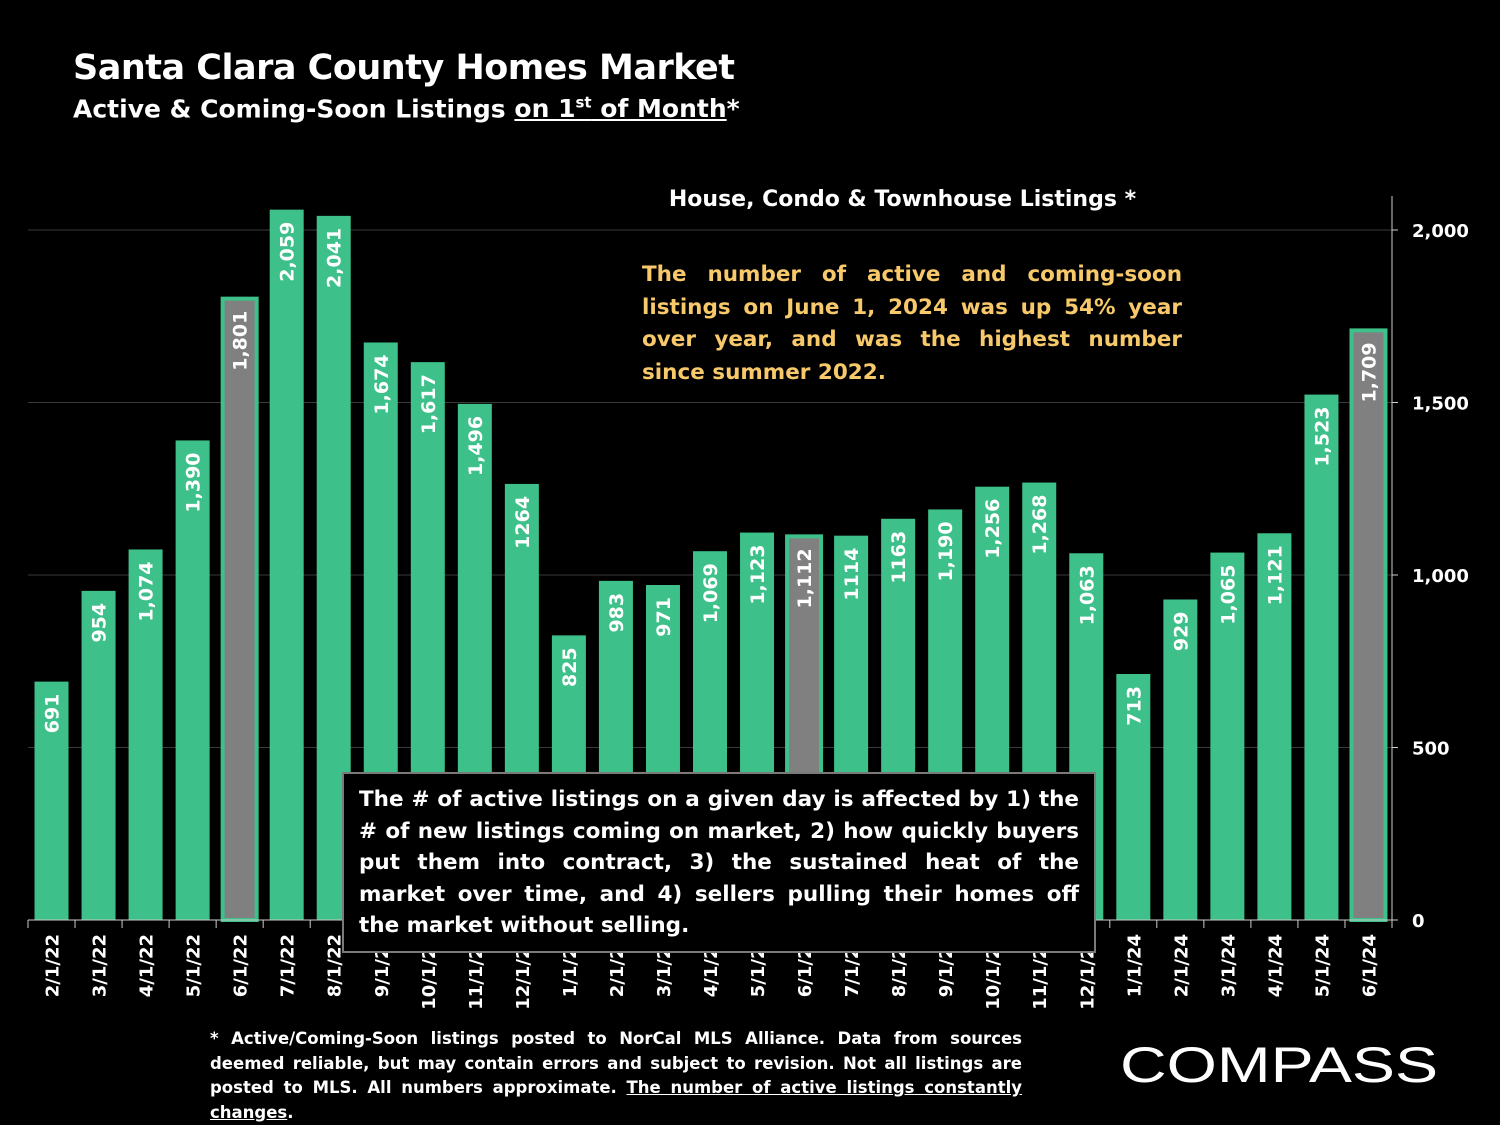 This screenshot has height=1125, width=1500. I want to click on x-tick-label: 5/1/24, so click(1322, 965).